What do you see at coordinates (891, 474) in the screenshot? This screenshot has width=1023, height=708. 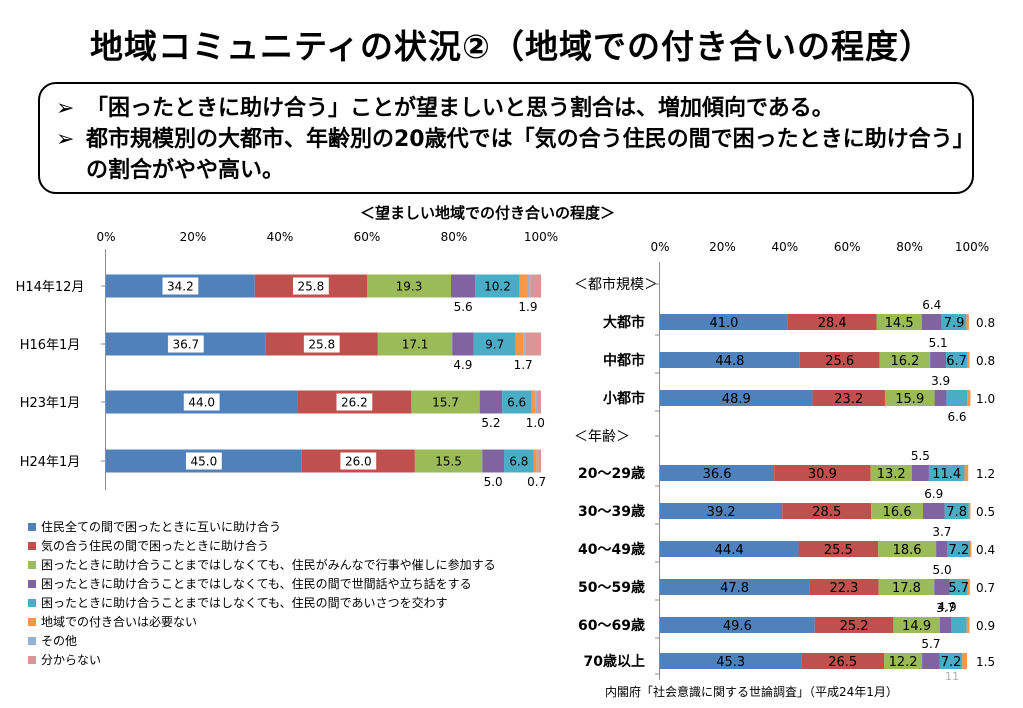 I see `data-label: 13.2` at bounding box center [891, 474].